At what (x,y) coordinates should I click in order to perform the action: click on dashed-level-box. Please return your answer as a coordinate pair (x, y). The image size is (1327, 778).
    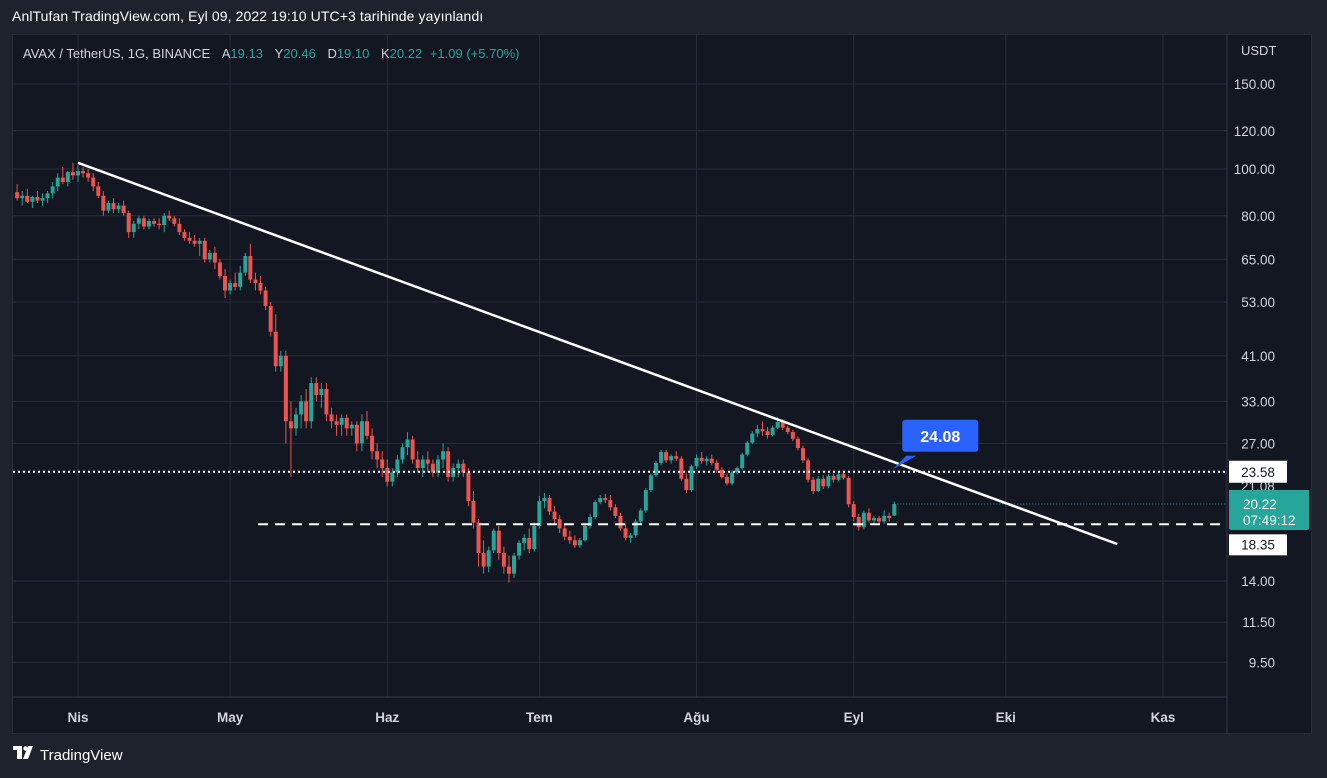
    Looking at the image, I should click on (1258, 545).